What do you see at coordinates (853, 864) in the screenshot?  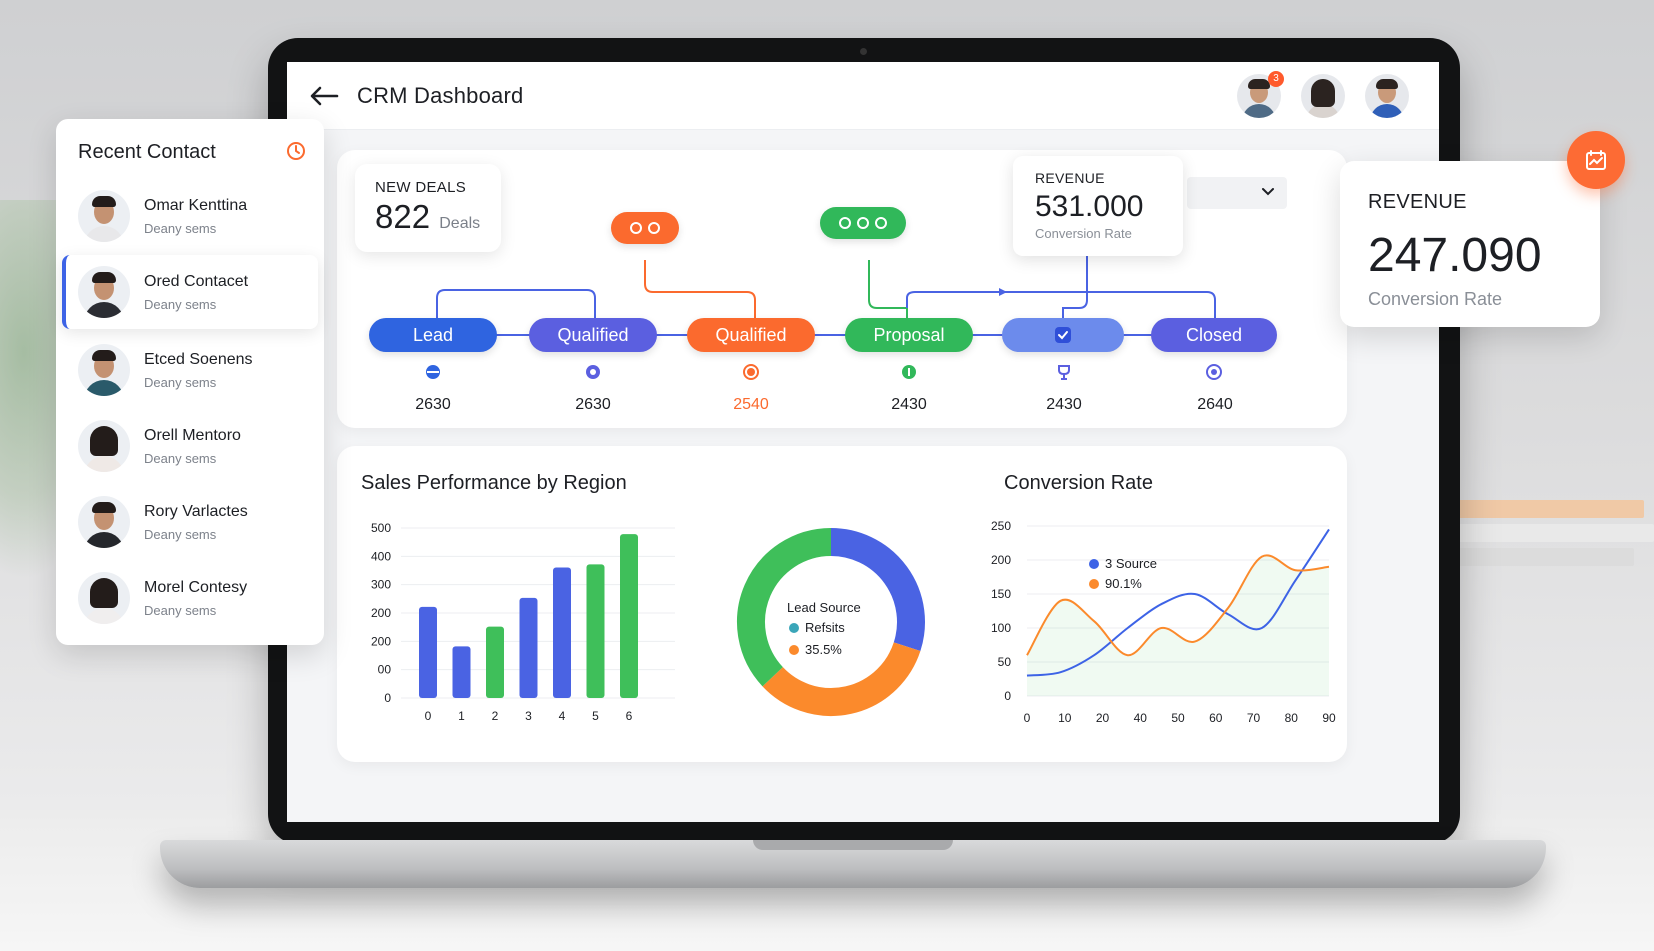 I see `laptop-base` at bounding box center [853, 864].